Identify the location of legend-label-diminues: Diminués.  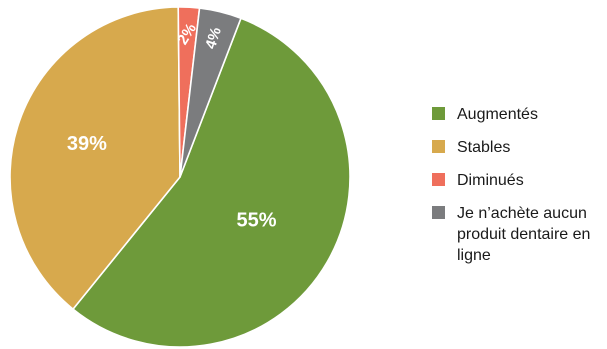
(490, 180).